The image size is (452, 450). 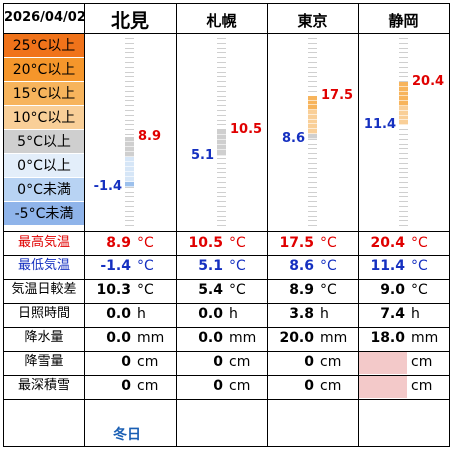 What do you see at coordinates (44, 46) in the screenshot?
I see `legend-item: 25°C以上` at bounding box center [44, 46].